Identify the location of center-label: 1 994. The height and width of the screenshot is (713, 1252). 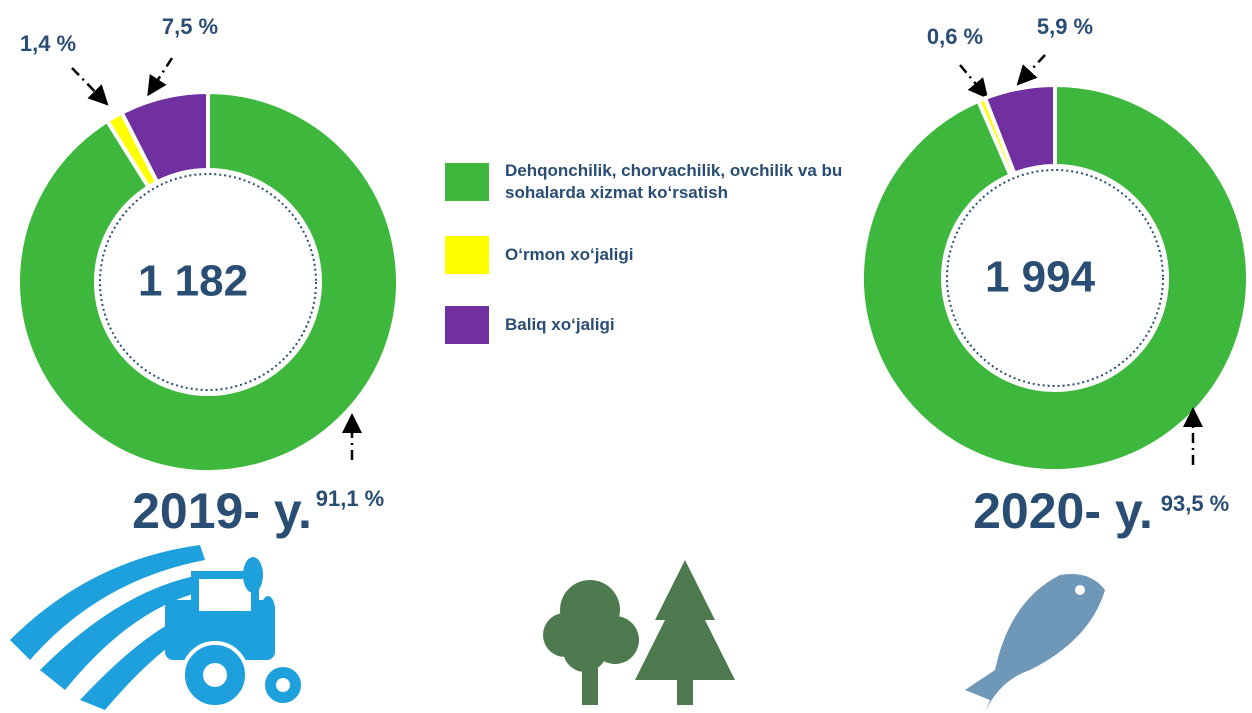
(1040, 277).